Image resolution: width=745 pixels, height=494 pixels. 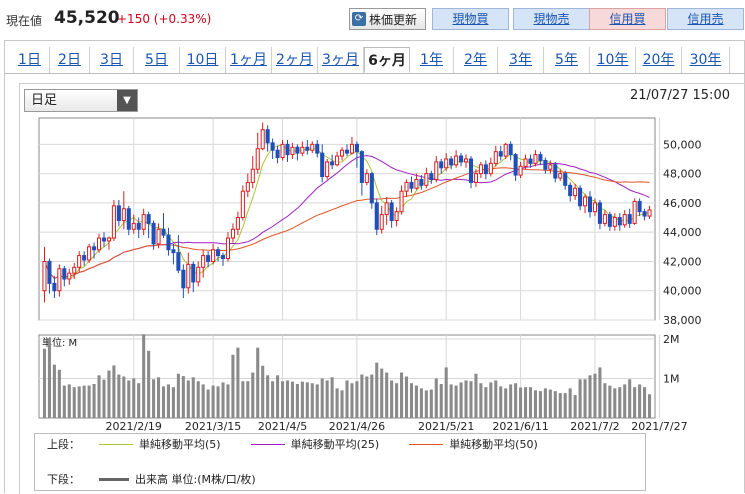 I want to click on legend-lower-head: 下段：, so click(x=63, y=479).